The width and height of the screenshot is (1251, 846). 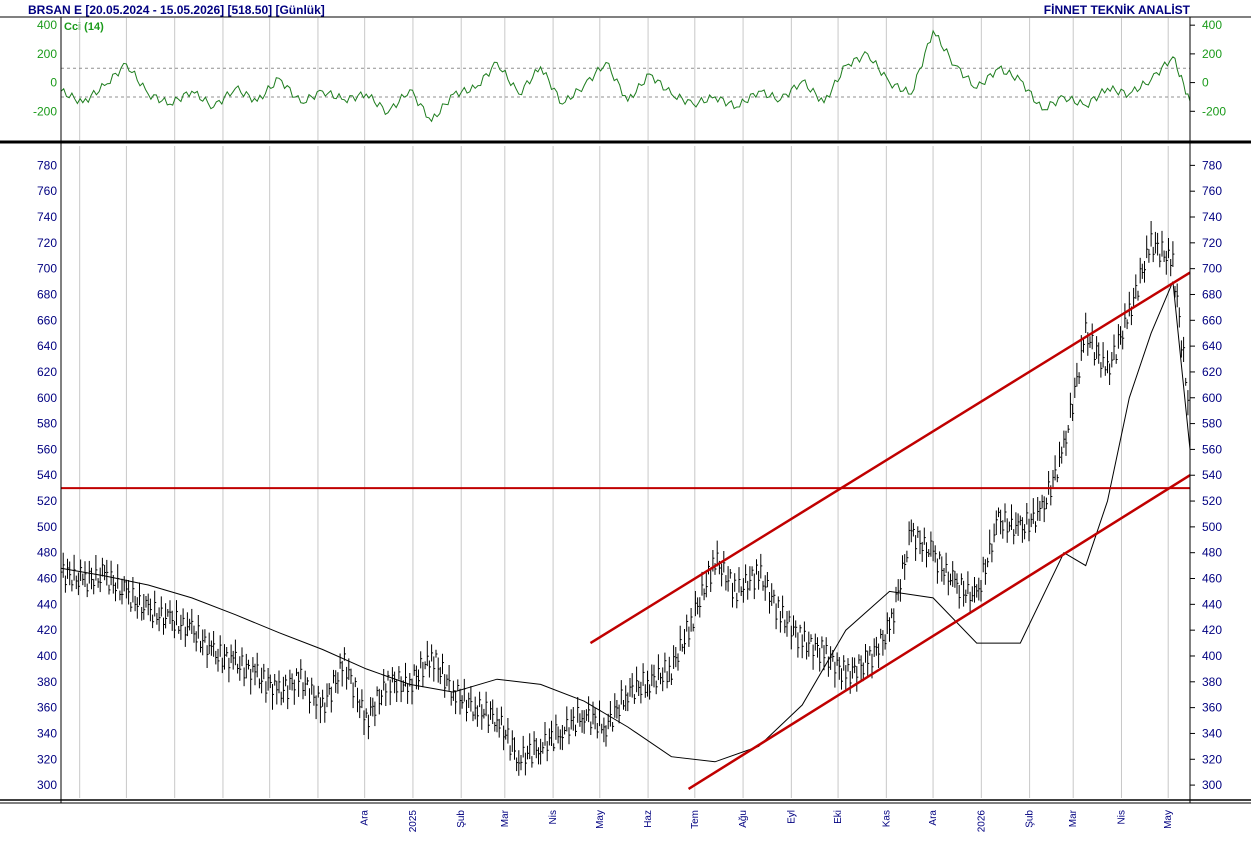 What do you see at coordinates (743, 819) in the screenshot?
I see `x-tick-label: Ağu` at bounding box center [743, 819].